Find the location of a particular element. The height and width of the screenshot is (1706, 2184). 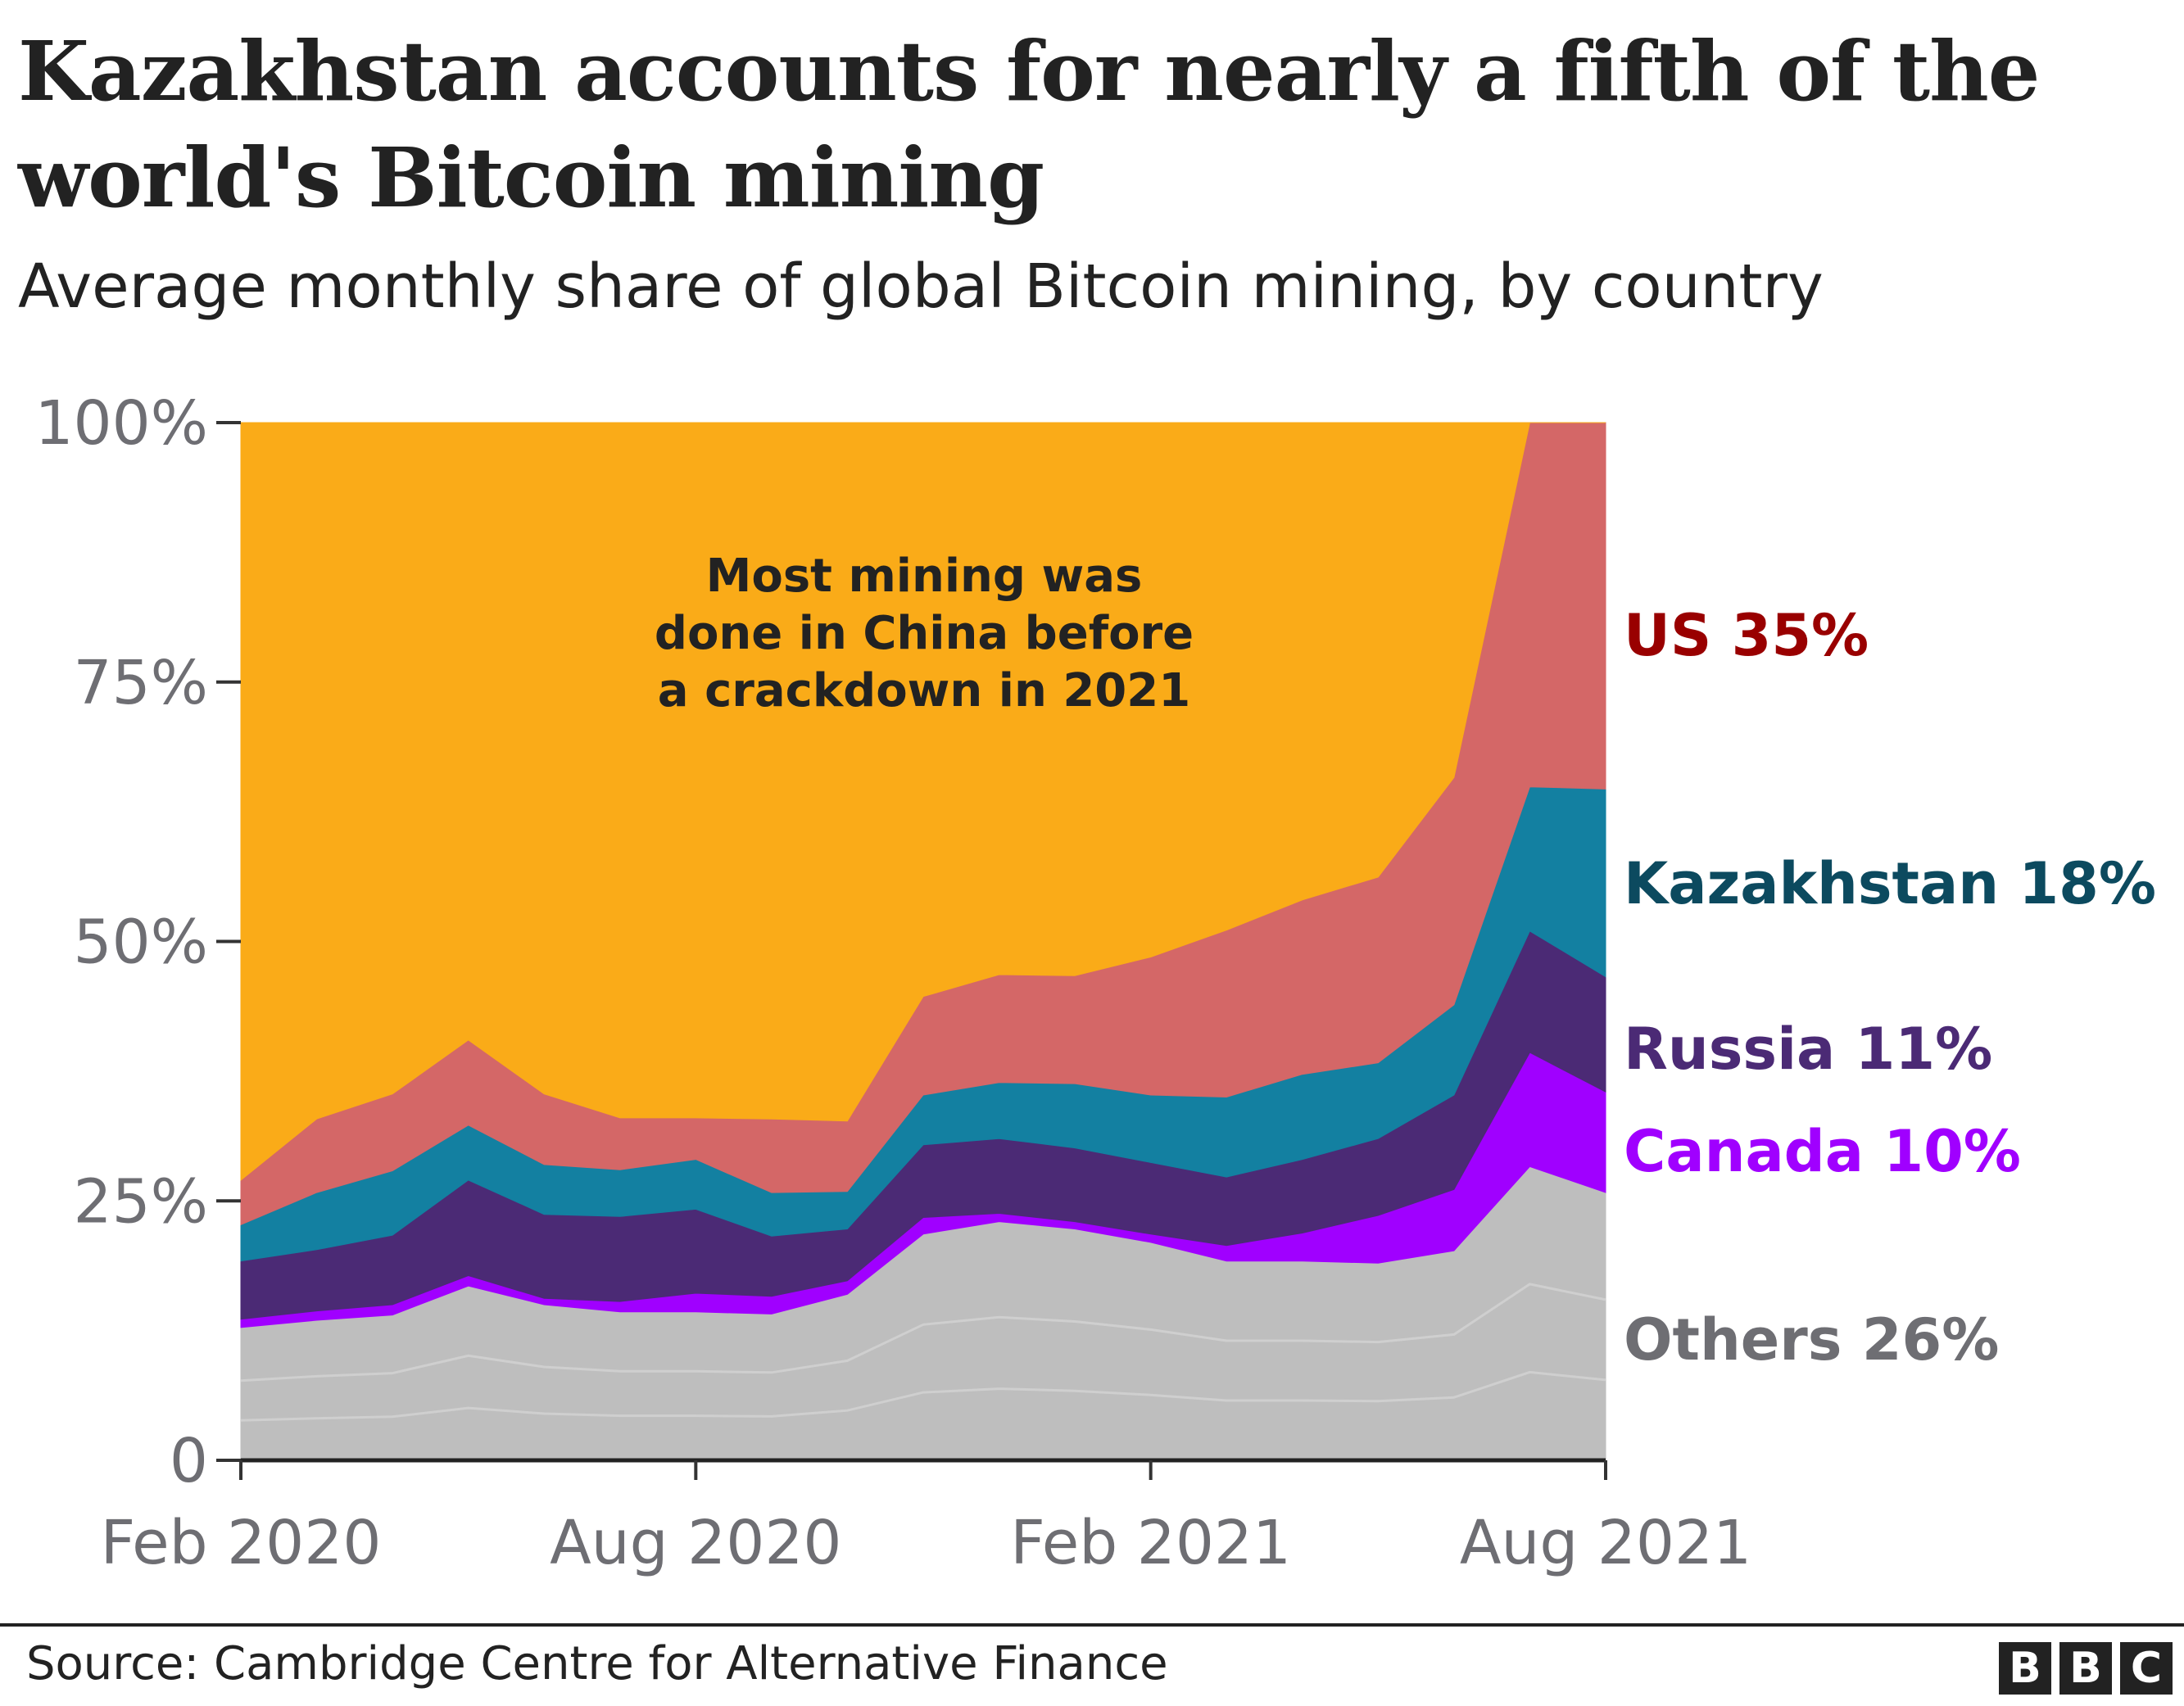

series-label-russia: Russia 11% is located at coordinates (1808, 1049).